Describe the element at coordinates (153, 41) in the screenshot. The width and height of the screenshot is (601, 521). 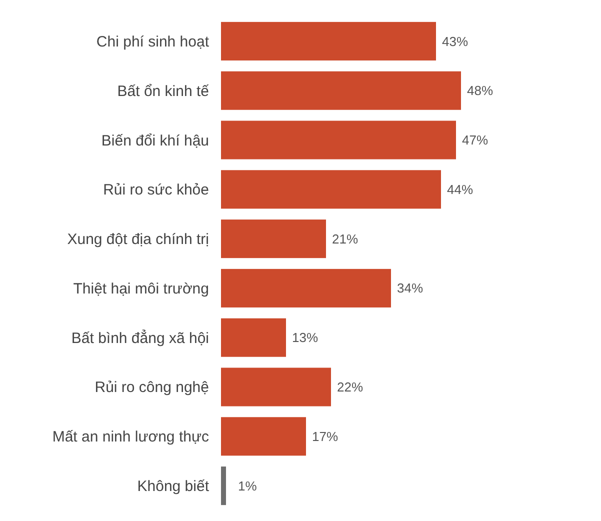
I see `y-tick-label: Chi phí sinh hoạt` at that location.